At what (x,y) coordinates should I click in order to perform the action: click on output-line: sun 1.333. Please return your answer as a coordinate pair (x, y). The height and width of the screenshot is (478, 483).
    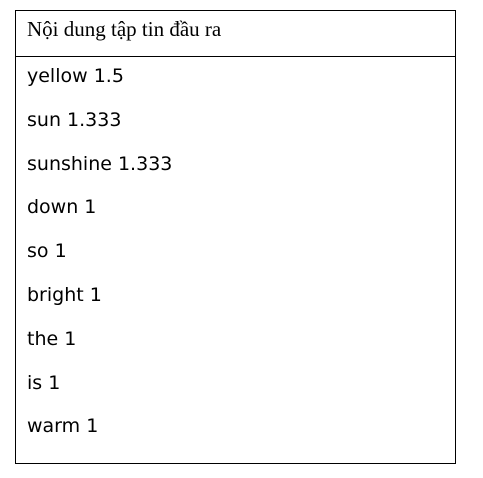
    Looking at the image, I should click on (74, 119).